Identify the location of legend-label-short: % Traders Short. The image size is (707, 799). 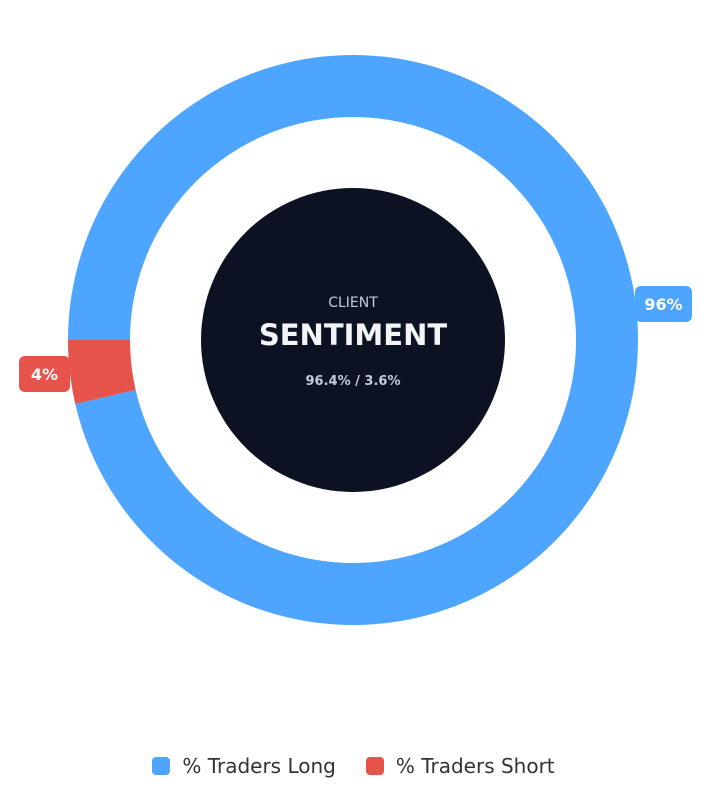
(475, 766).